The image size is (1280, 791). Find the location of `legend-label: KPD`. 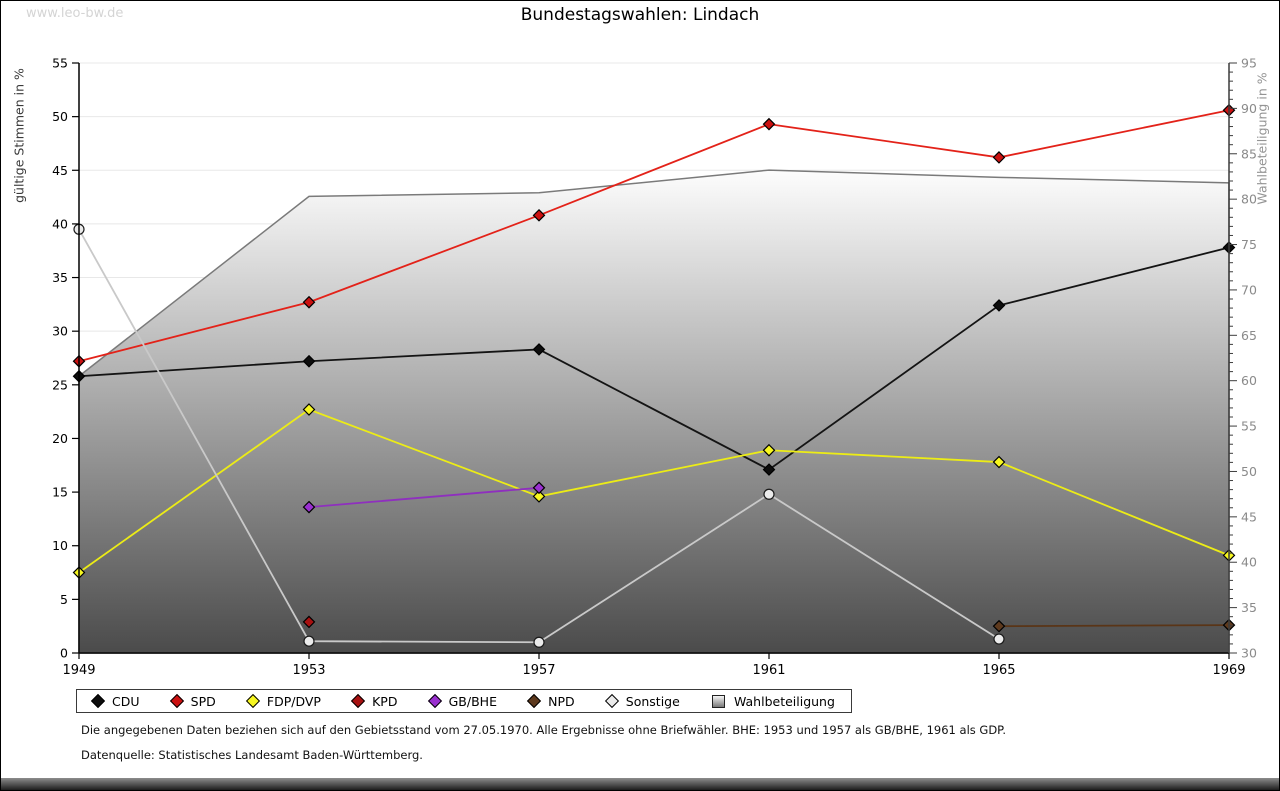

legend-label: KPD is located at coordinates (385, 701).